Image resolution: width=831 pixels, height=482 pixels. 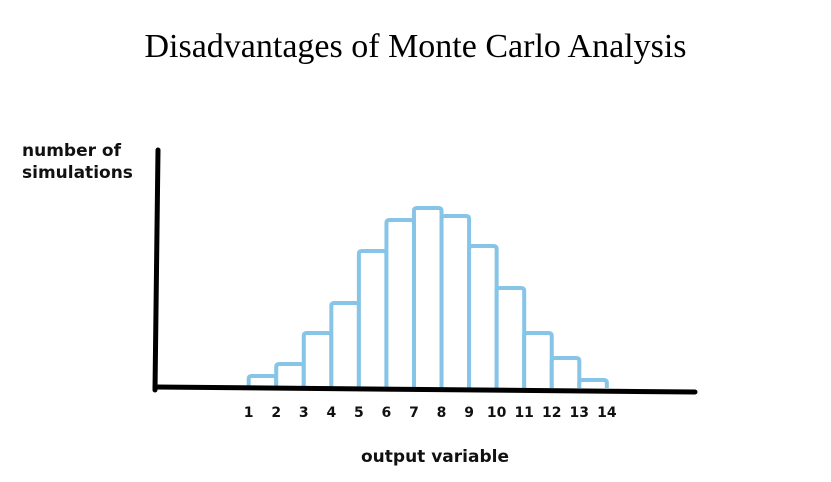 I want to click on x-tick-label: 10, so click(x=497, y=413).